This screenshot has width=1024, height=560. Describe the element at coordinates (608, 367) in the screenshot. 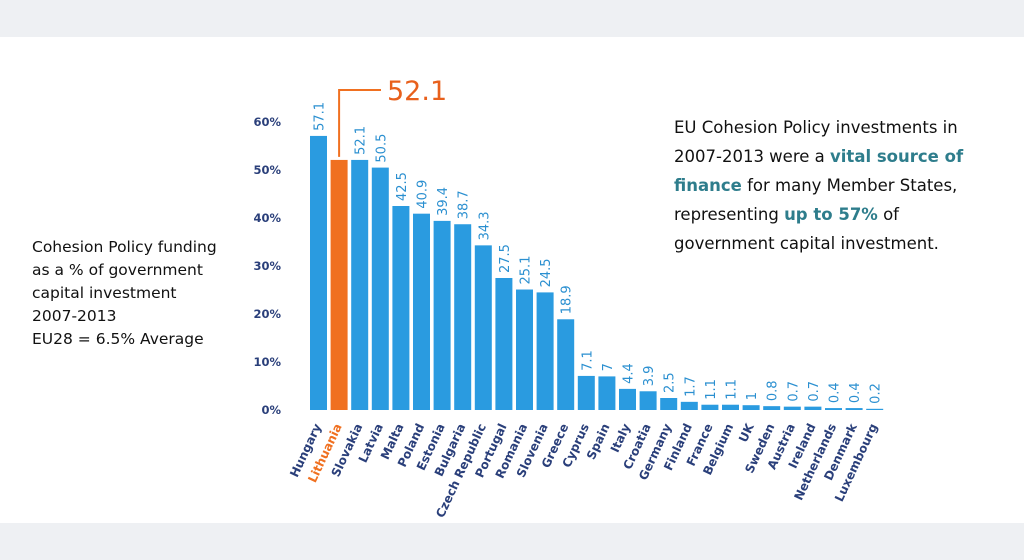

I see `value-label: 7` at that location.